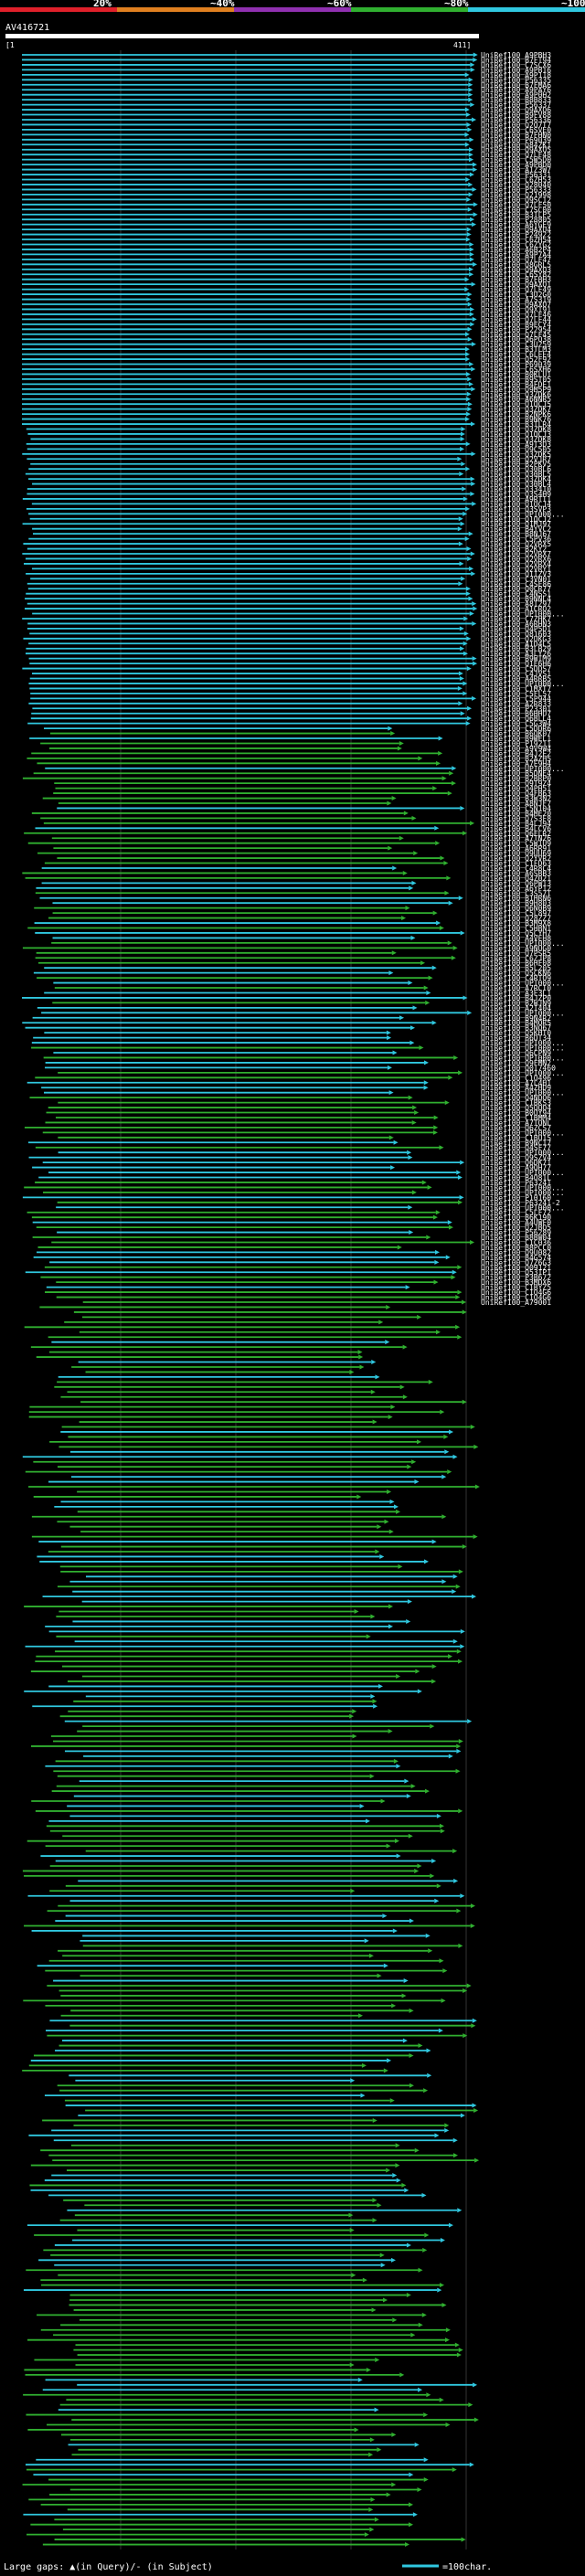 This screenshot has height=2576, width=585. I want to click on hit-label: UniRef100_C5HBN1, so click(516, 929).